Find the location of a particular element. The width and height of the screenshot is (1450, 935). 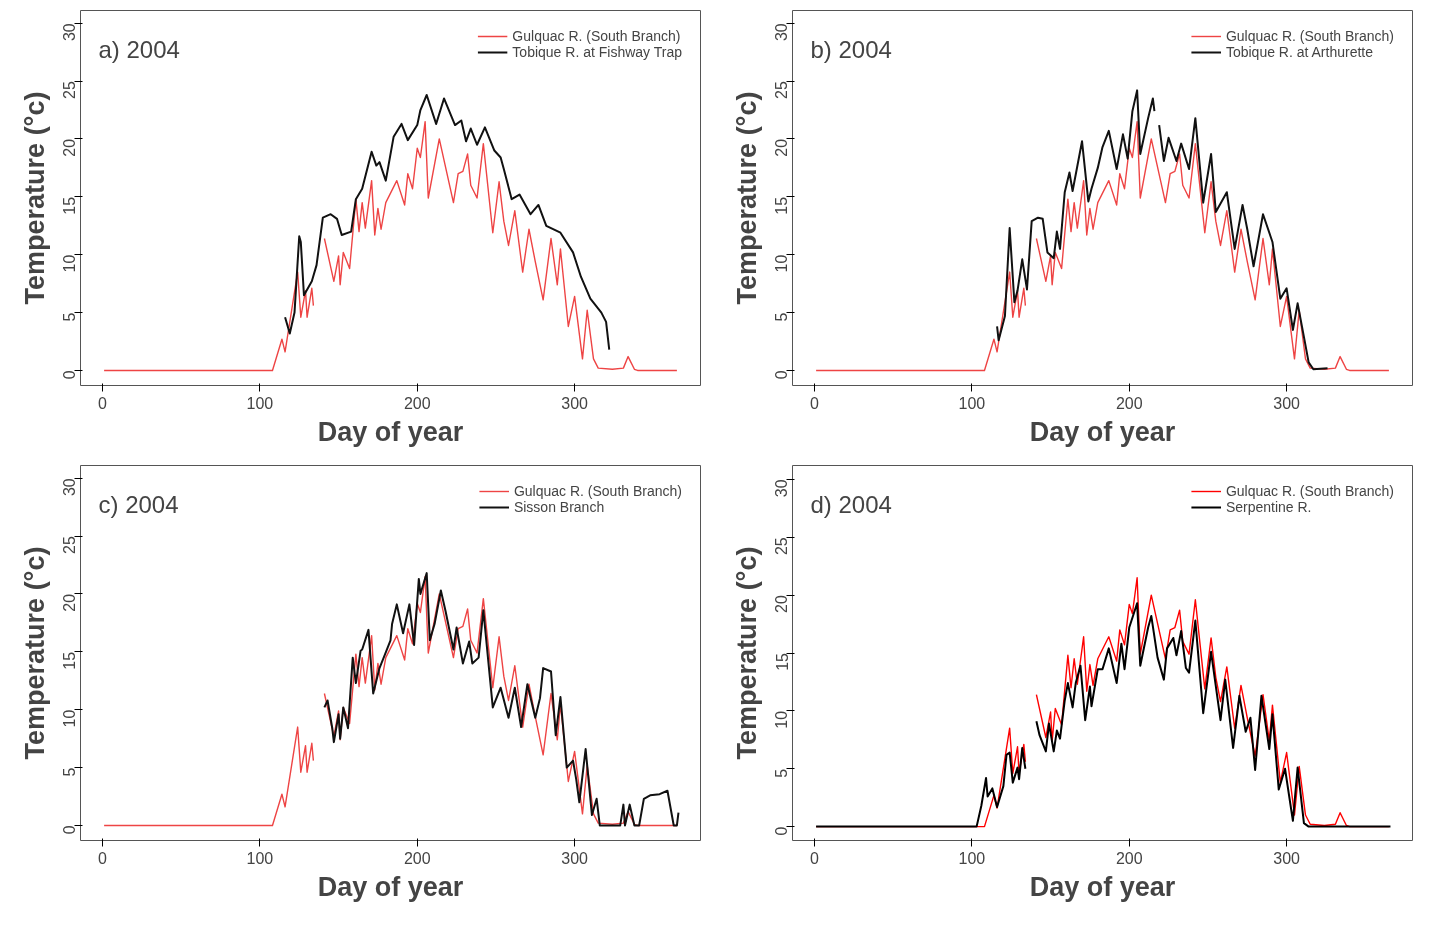

legend-label: Serpentine R. is located at coordinates (1268, 507).